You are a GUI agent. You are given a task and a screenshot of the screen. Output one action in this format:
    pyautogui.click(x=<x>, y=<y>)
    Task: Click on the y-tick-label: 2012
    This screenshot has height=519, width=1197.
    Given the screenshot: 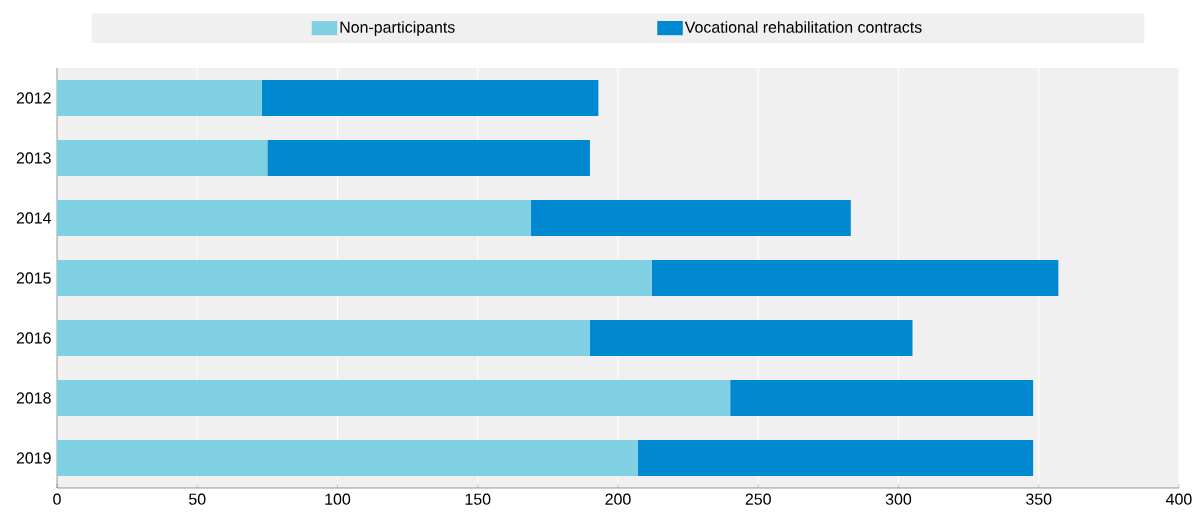 What is the action you would take?
    pyautogui.click(x=33, y=98)
    